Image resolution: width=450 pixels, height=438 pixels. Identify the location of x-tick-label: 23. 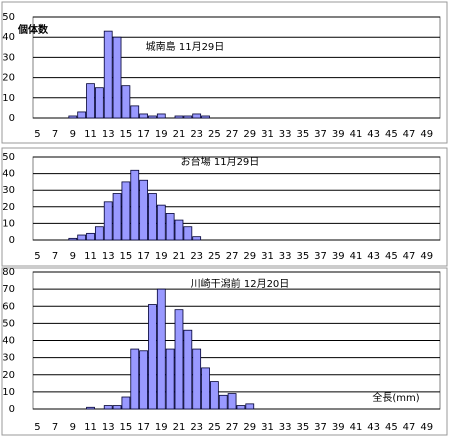
(196, 256).